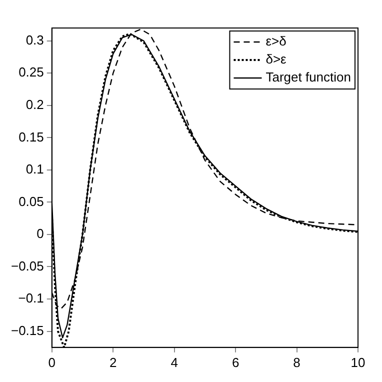  I want to click on y-tick-label: 0.05, so click(31, 201).